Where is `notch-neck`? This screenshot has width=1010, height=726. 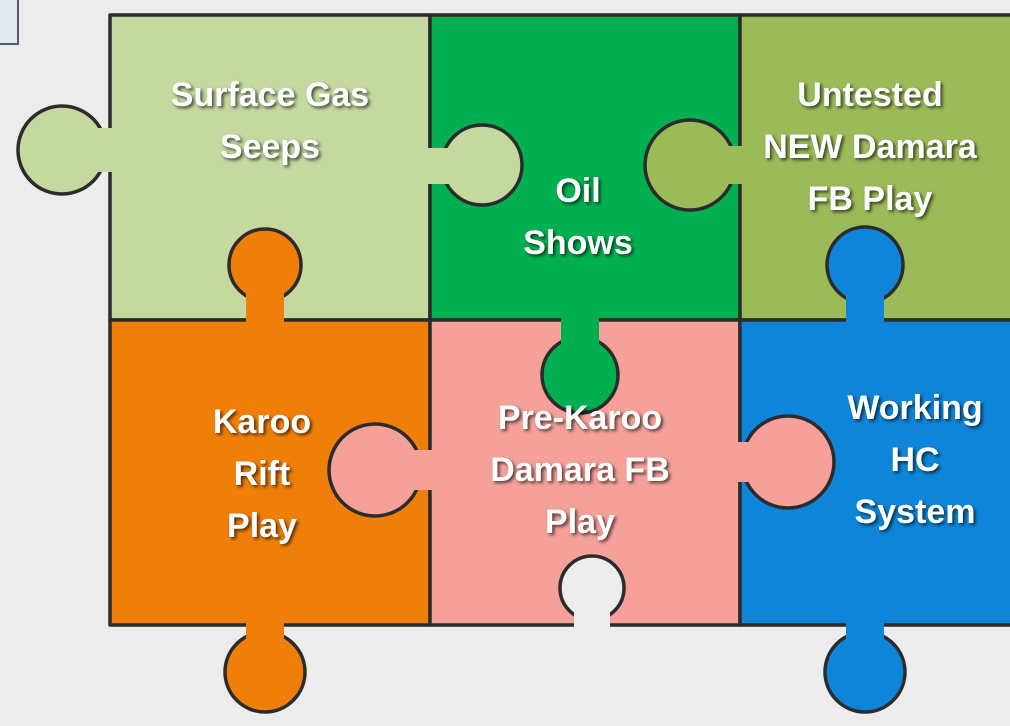 notch-neck is located at coordinates (592, 615).